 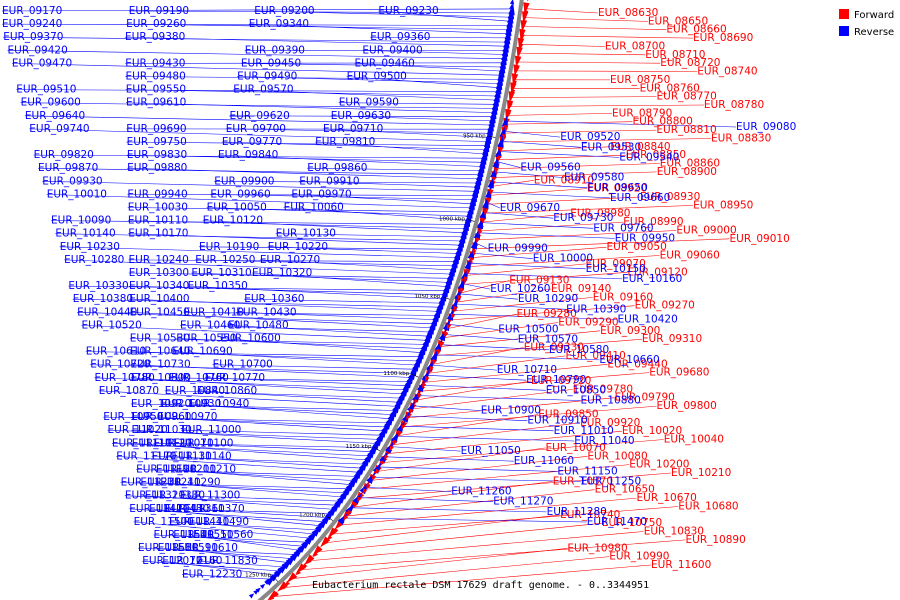 I want to click on gene-label: EUR_10330, so click(x=98, y=286).